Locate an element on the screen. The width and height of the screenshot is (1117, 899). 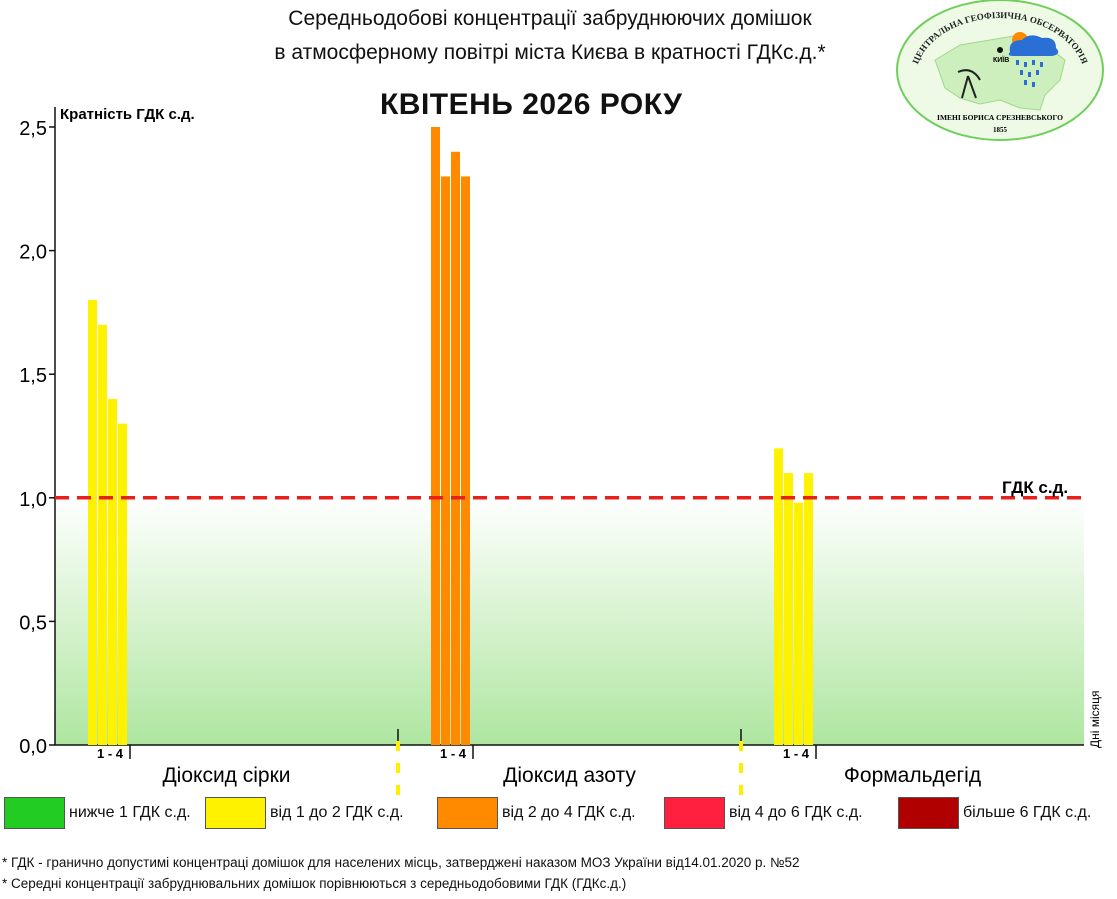
y-axis-title: Кратність ГДК с.д. is located at coordinates (127, 114).